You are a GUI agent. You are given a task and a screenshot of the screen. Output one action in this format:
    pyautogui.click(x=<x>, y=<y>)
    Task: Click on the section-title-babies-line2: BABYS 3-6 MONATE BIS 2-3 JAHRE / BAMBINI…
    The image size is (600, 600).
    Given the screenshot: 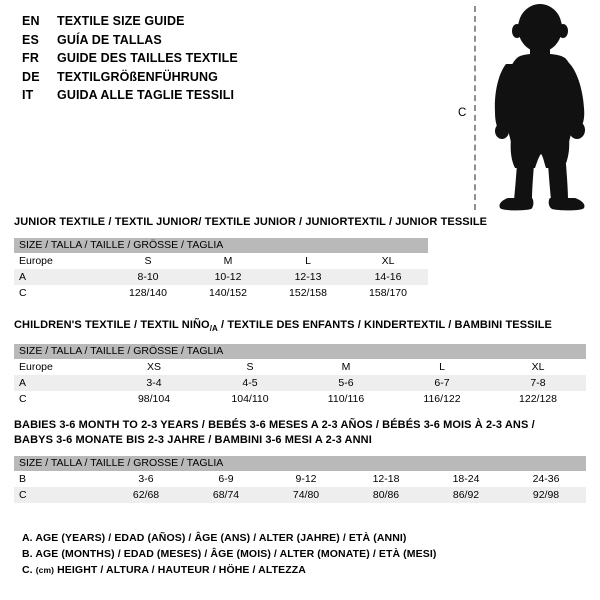 What is the action you would take?
    pyautogui.click(x=193, y=440)
    